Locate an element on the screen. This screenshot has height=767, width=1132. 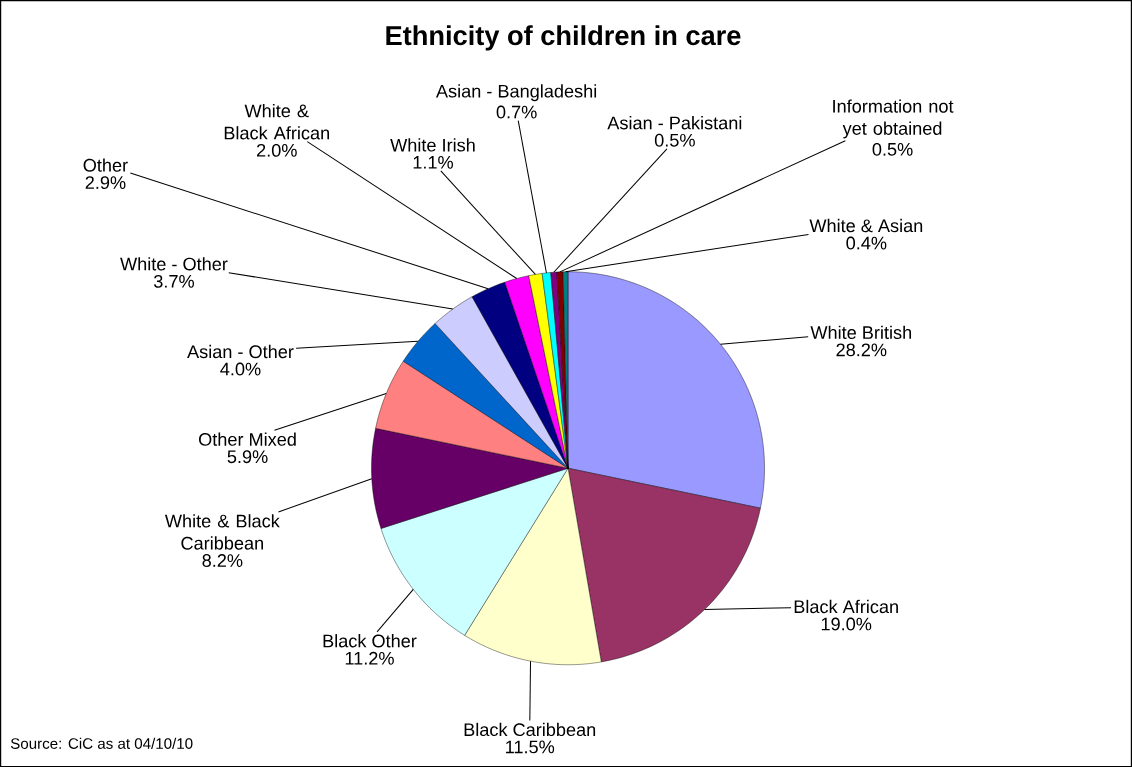
source-note: Source: CiC as at 04/10/10 is located at coordinates (101, 743).